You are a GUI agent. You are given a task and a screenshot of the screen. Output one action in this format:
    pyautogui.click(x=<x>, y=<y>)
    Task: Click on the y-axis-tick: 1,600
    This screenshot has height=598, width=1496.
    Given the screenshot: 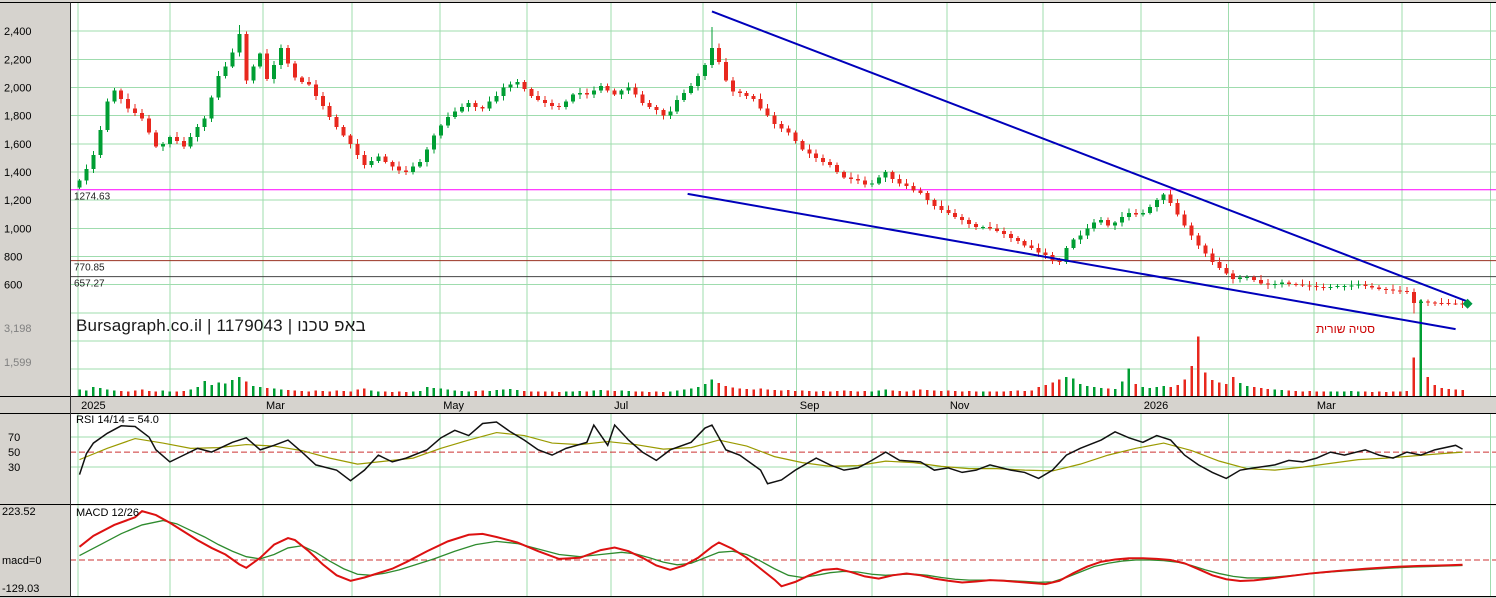 What is the action you would take?
    pyautogui.click(x=18, y=145)
    